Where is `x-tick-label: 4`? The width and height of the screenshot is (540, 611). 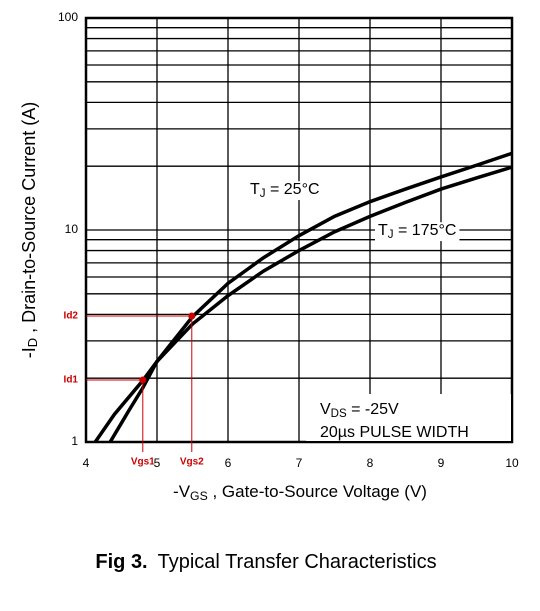
x-tick-label: 4 is located at coordinates (86, 463).